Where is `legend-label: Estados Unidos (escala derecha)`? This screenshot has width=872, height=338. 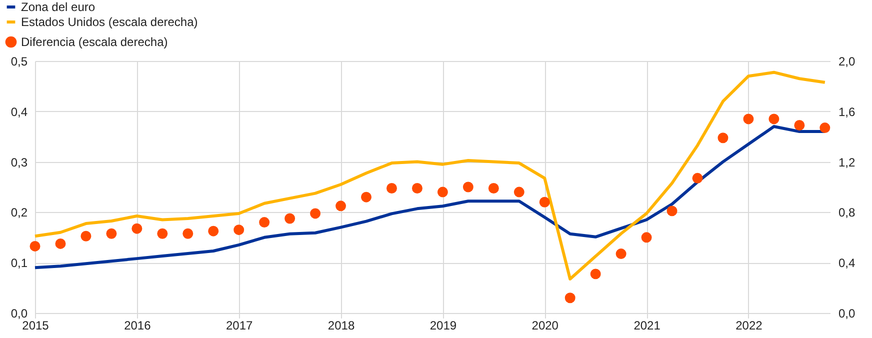 legend-label: Estados Unidos (escala derecha) is located at coordinates (109, 22).